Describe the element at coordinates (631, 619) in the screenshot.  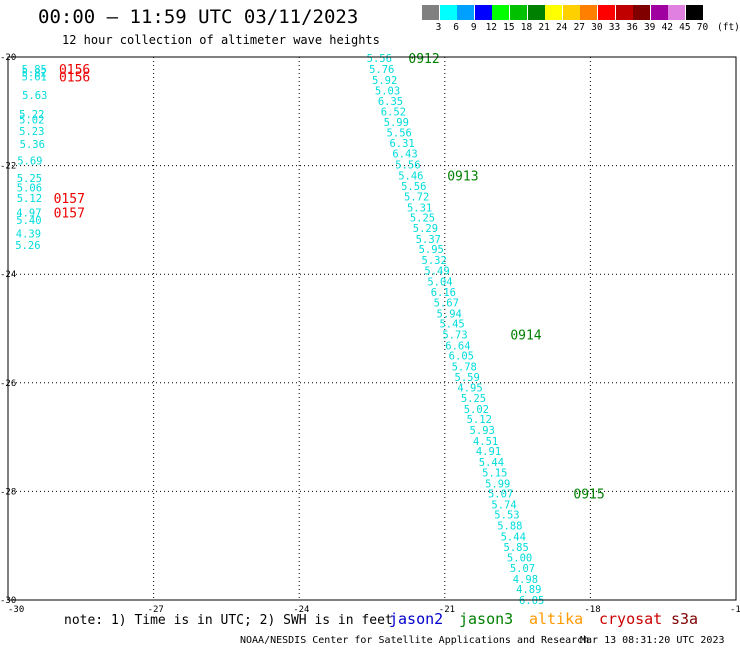
I see `satellite-cryosat: cryosat` at that location.